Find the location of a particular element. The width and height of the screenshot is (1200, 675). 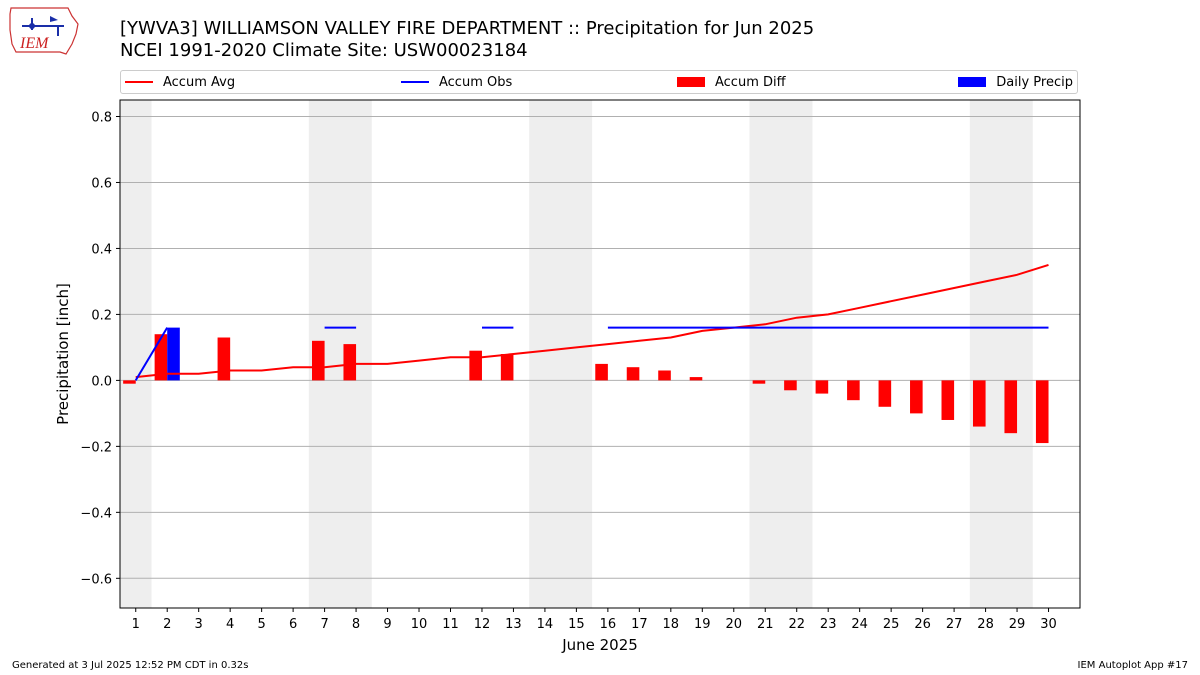

x-tick-label: 28 is located at coordinates (985, 624).